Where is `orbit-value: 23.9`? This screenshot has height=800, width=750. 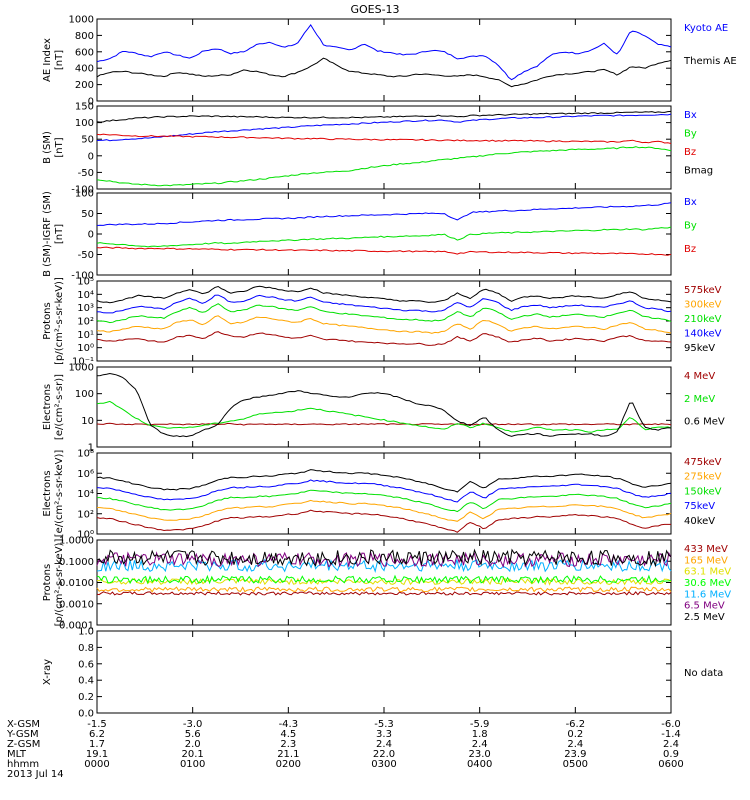 orbit-value: 23.9 is located at coordinates (575, 754).